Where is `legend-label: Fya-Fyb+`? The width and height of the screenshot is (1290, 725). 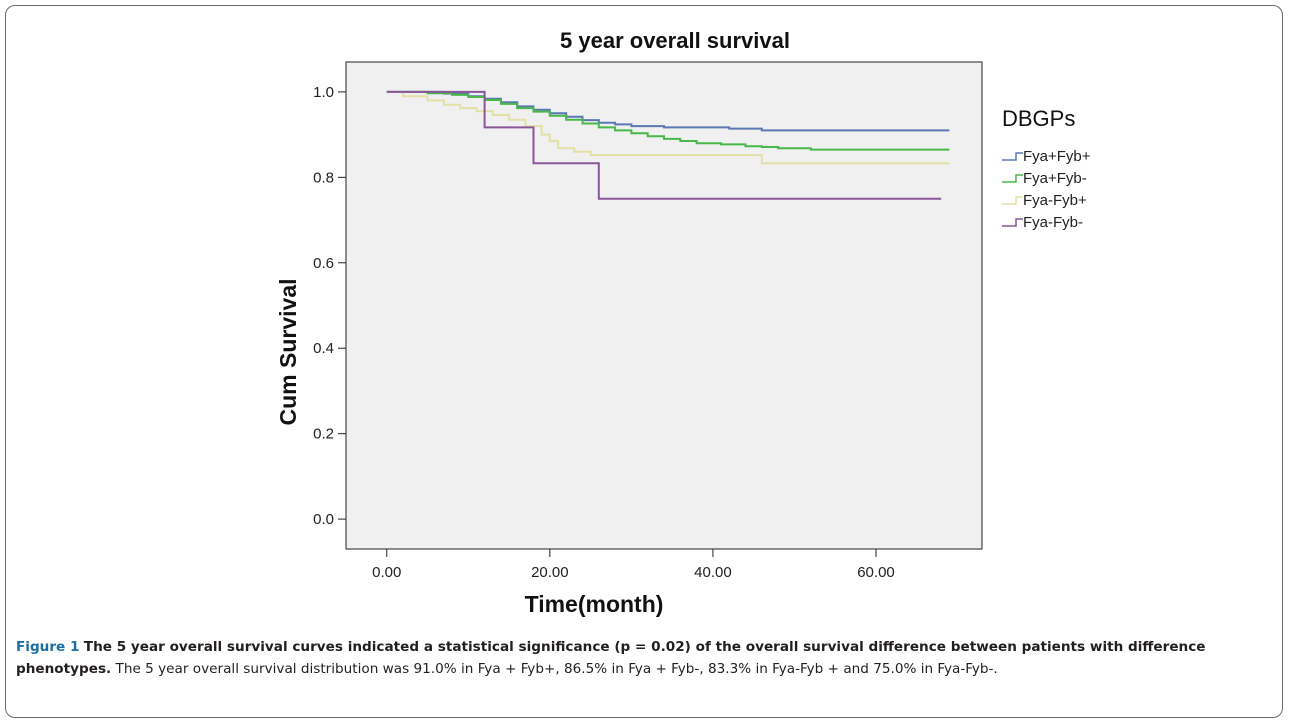 legend-label: Fya-Fyb+ is located at coordinates (1055, 200).